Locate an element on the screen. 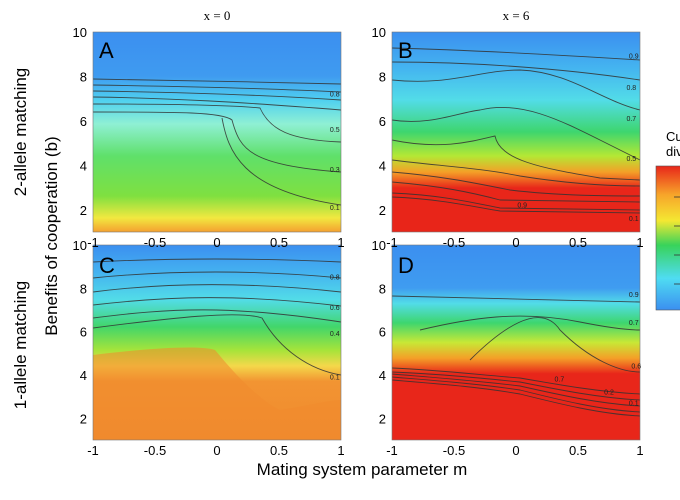 This screenshot has height=500, width=680. panel-letter: C is located at coordinates (107, 265).